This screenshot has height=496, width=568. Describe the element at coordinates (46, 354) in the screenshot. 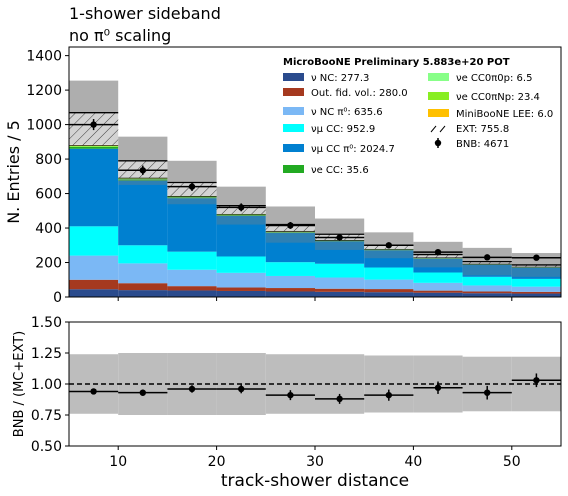

I see `ratio-y-tick-label: 1.25` at that location.